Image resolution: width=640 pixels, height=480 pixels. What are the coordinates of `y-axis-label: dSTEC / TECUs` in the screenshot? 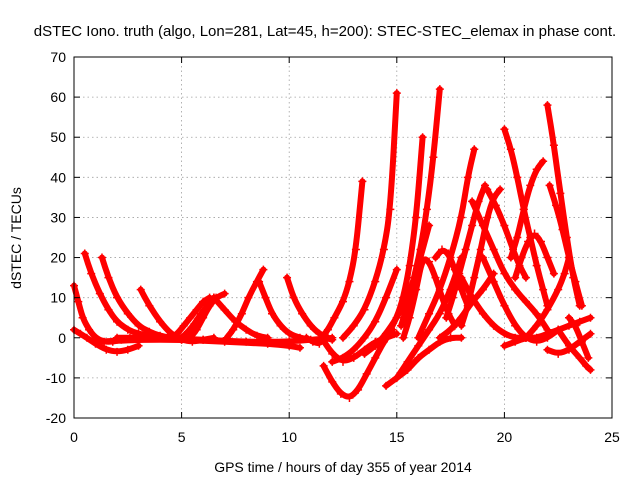 It's located at (16, 238).